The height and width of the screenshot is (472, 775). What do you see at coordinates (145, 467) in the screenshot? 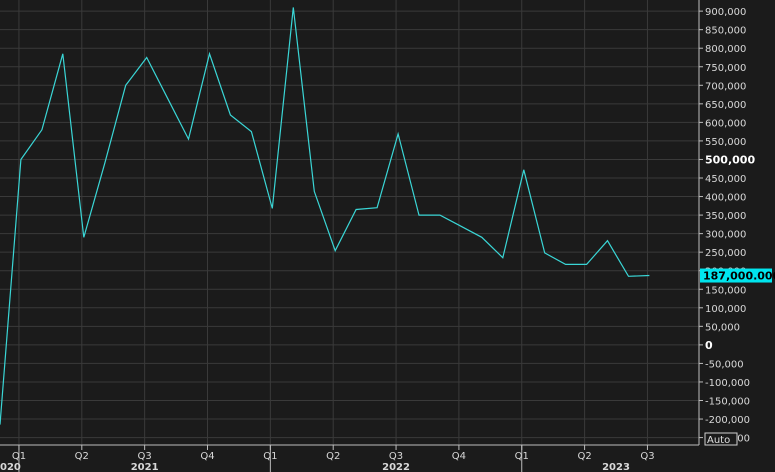
I see `year-label: 2021` at bounding box center [145, 467].